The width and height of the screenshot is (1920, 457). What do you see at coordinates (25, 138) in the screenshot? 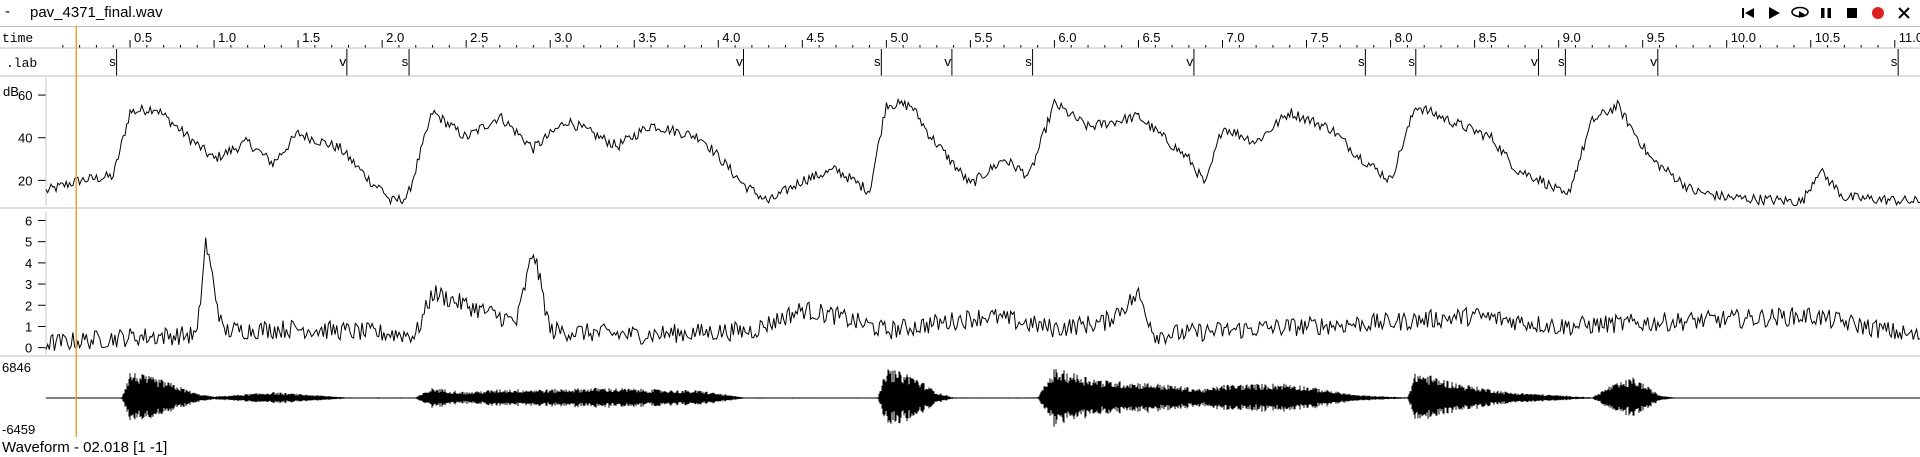
I see `energy-tick-label: 40` at bounding box center [25, 138].